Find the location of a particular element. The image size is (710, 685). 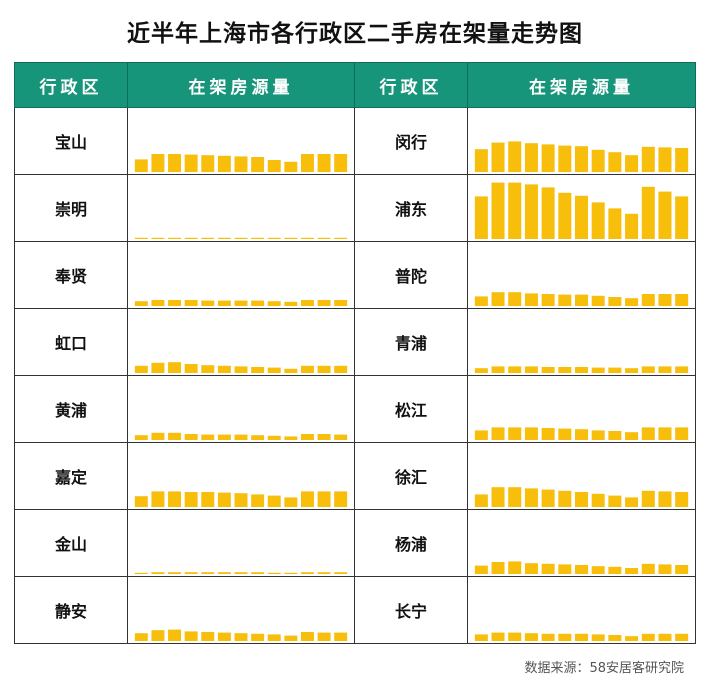

table-row: 宝山 闵行 is located at coordinates (355, 141).